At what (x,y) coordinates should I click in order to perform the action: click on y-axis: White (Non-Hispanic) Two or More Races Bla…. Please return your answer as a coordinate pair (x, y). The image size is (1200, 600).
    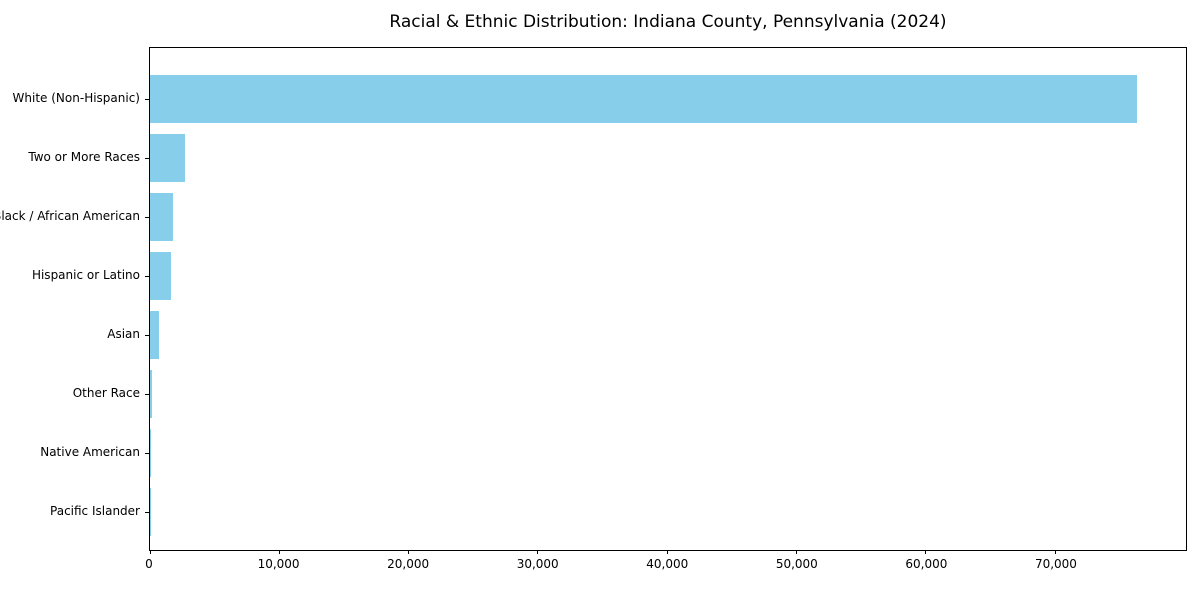
    Looking at the image, I should click on (70, 299).